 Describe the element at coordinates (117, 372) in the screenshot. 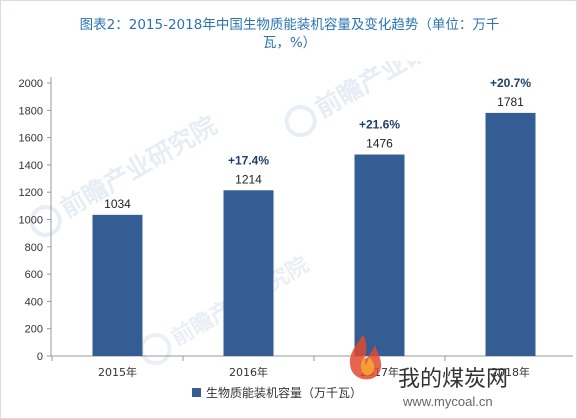

I see `x-category-label: 2015年` at that location.